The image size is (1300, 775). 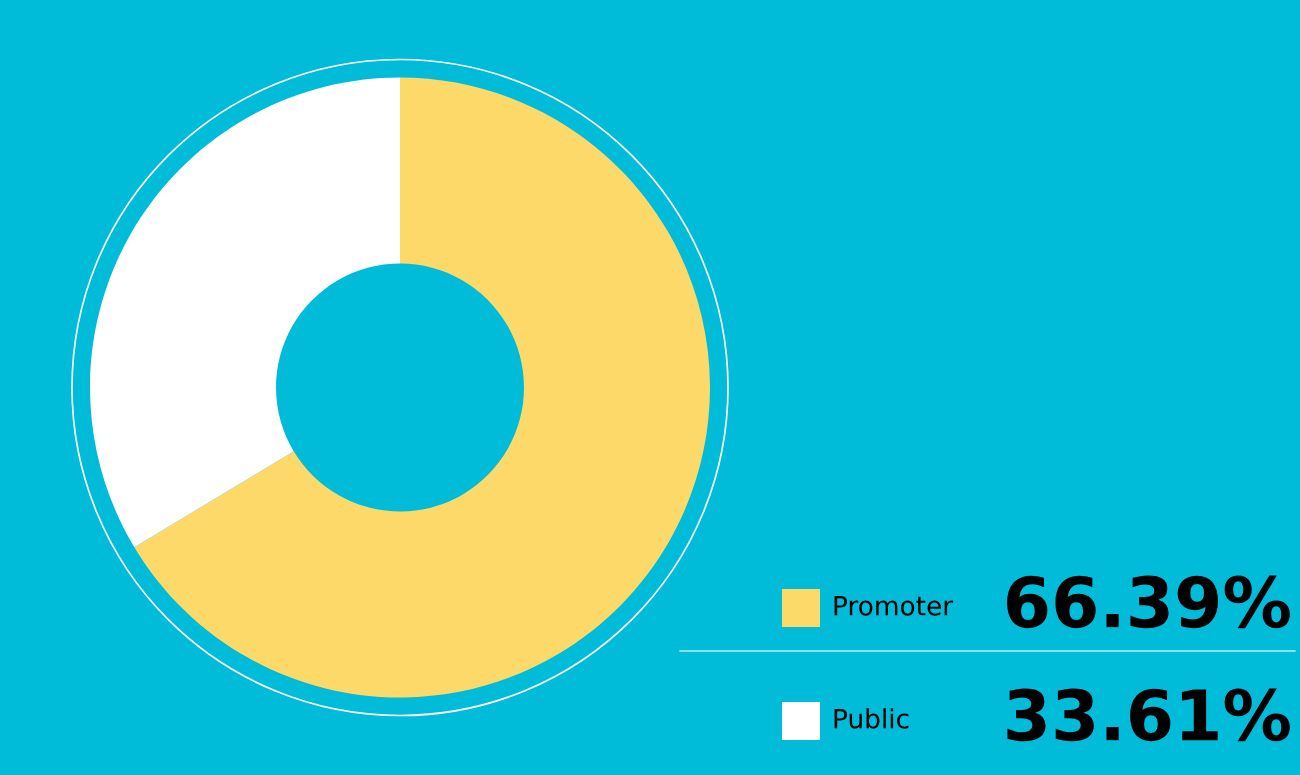 What do you see at coordinates (1148, 602) in the screenshot?
I see `data-label: 66.39%` at bounding box center [1148, 602].